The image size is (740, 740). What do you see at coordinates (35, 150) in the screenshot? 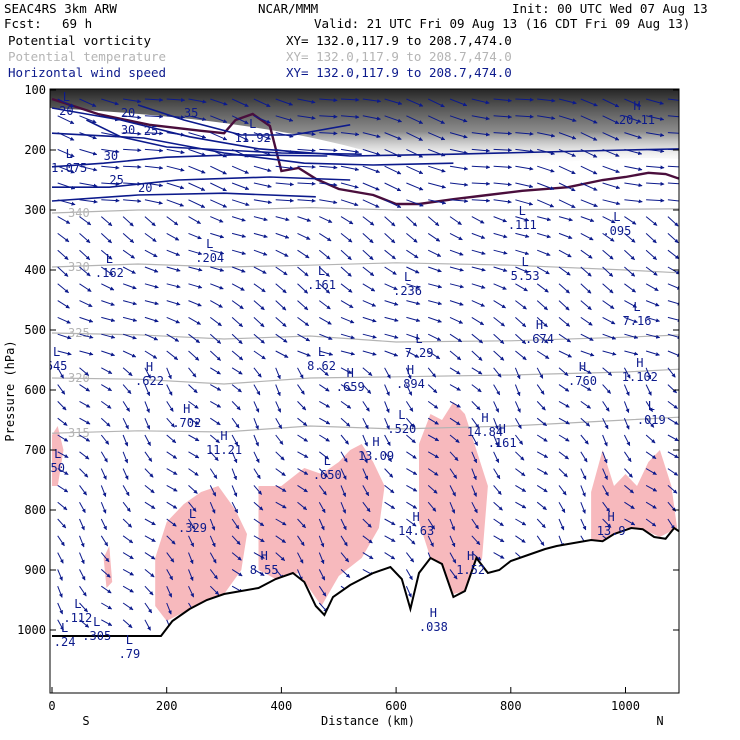
I see `y-tick-label: 200` at bounding box center [35, 150].